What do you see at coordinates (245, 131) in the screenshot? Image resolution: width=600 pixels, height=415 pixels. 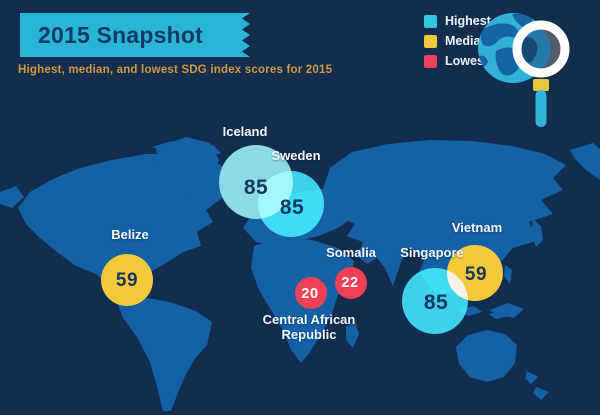 I see `label-iceland: Iceland` at bounding box center [245, 131].